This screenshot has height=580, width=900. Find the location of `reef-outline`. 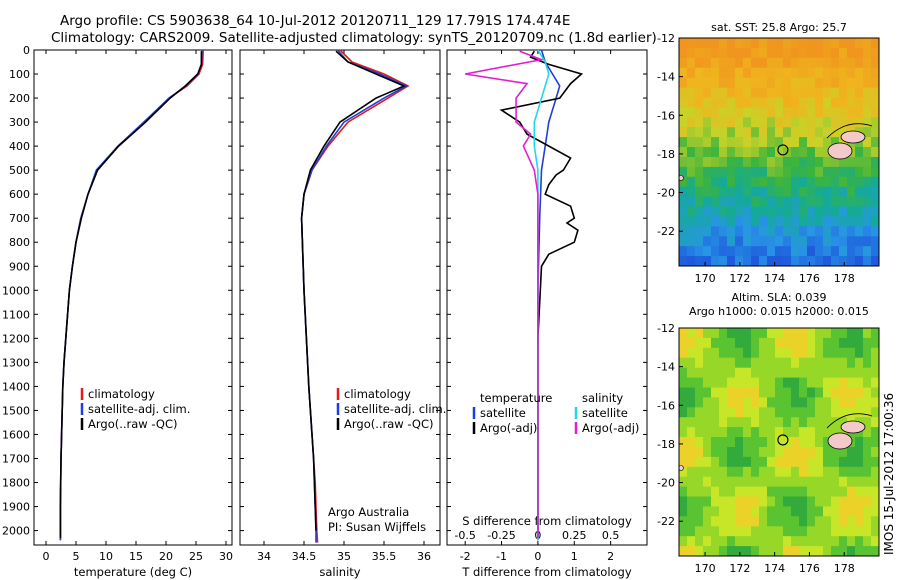

reef-outline is located at coordinates (849, 131).